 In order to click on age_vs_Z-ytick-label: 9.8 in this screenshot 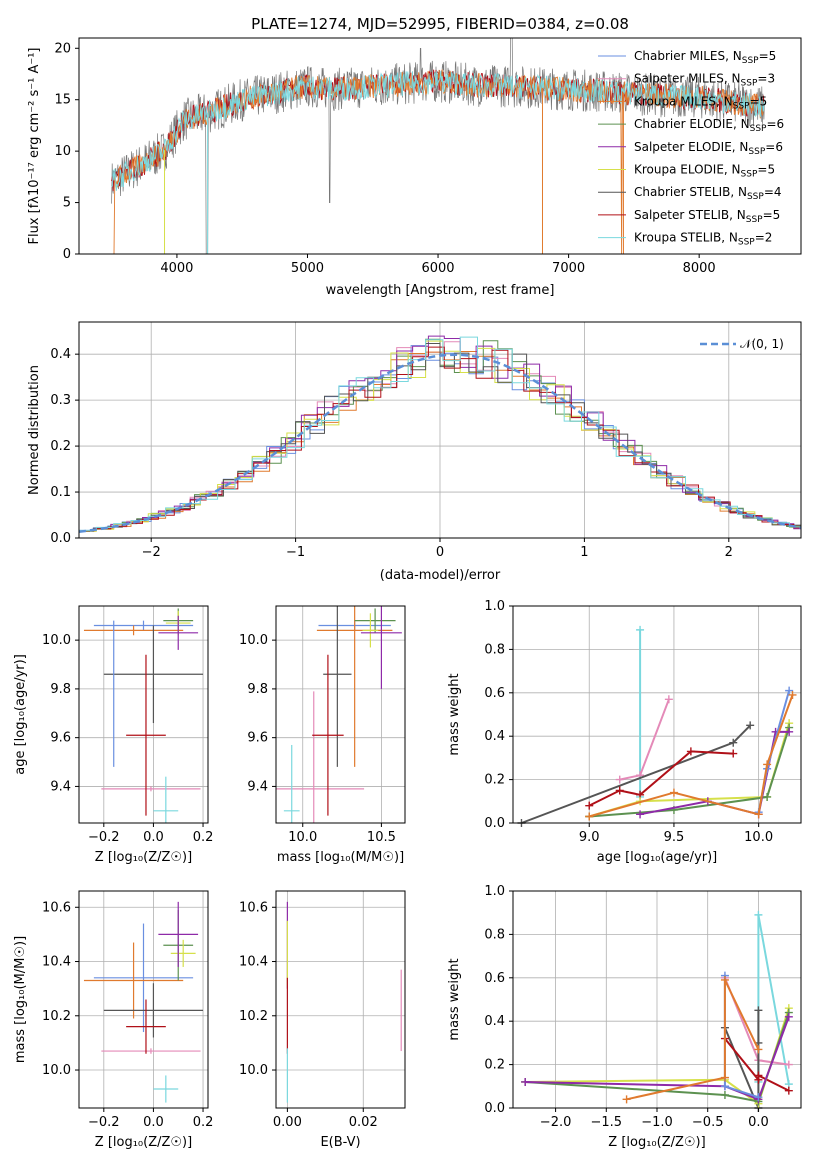, I will do `click(60, 689)`.